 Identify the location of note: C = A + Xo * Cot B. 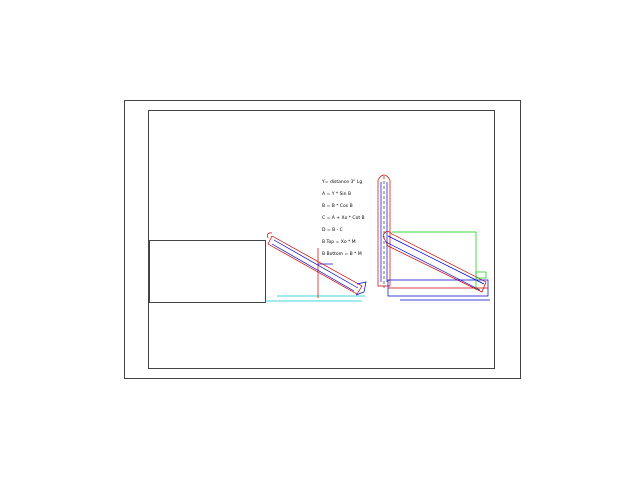
(343, 218).